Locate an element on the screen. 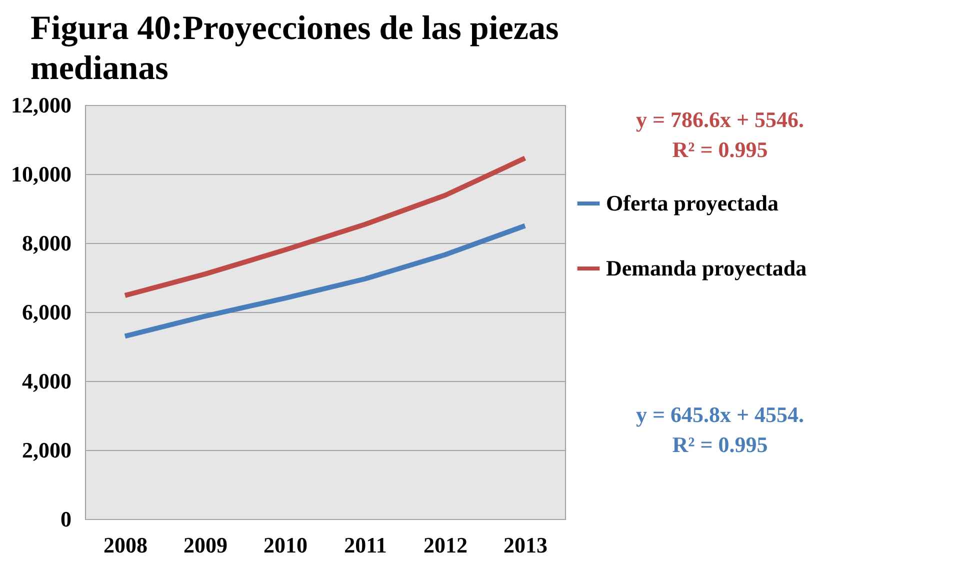 This screenshot has width=960, height=576. x-tick-label: 2010 is located at coordinates (286, 545).